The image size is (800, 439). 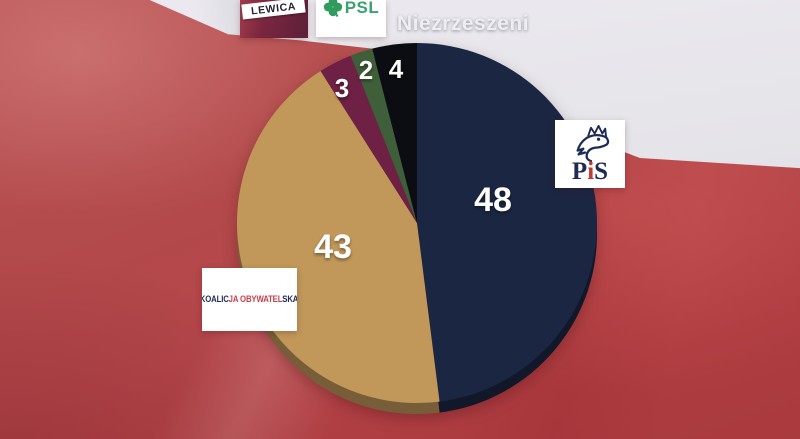 I want to click on pie-value-label-niezrzeszeni: 4, so click(x=396, y=69).